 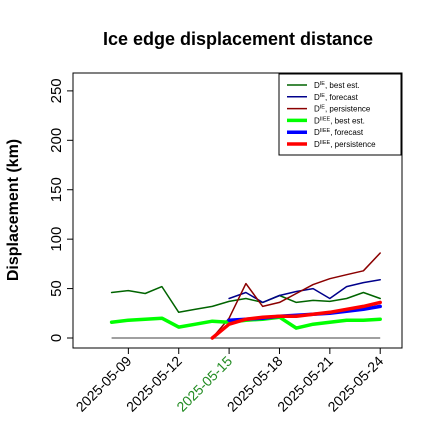 I want to click on y-tick-label: 150, so click(x=56, y=189).